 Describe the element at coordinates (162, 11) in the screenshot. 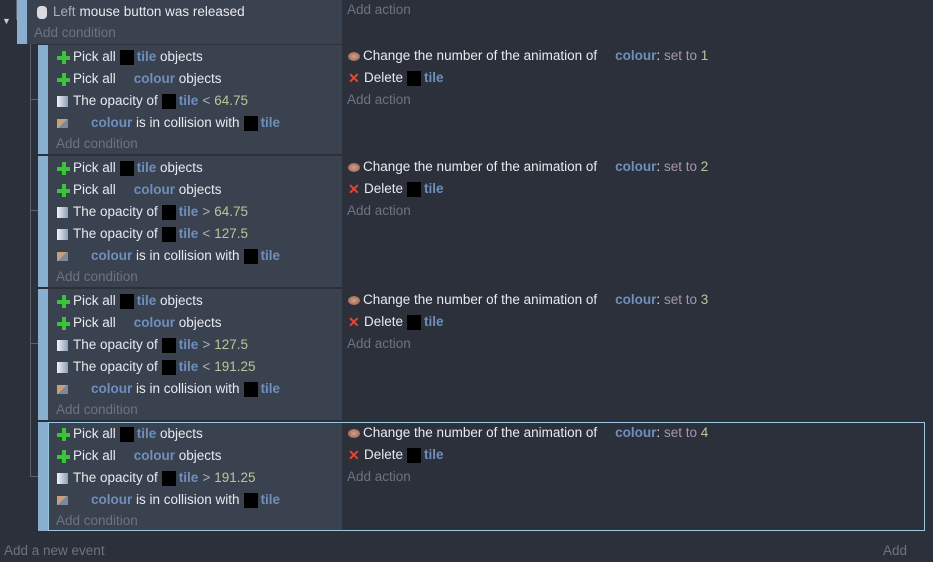

I see `condition-text: mouse button was released` at that location.